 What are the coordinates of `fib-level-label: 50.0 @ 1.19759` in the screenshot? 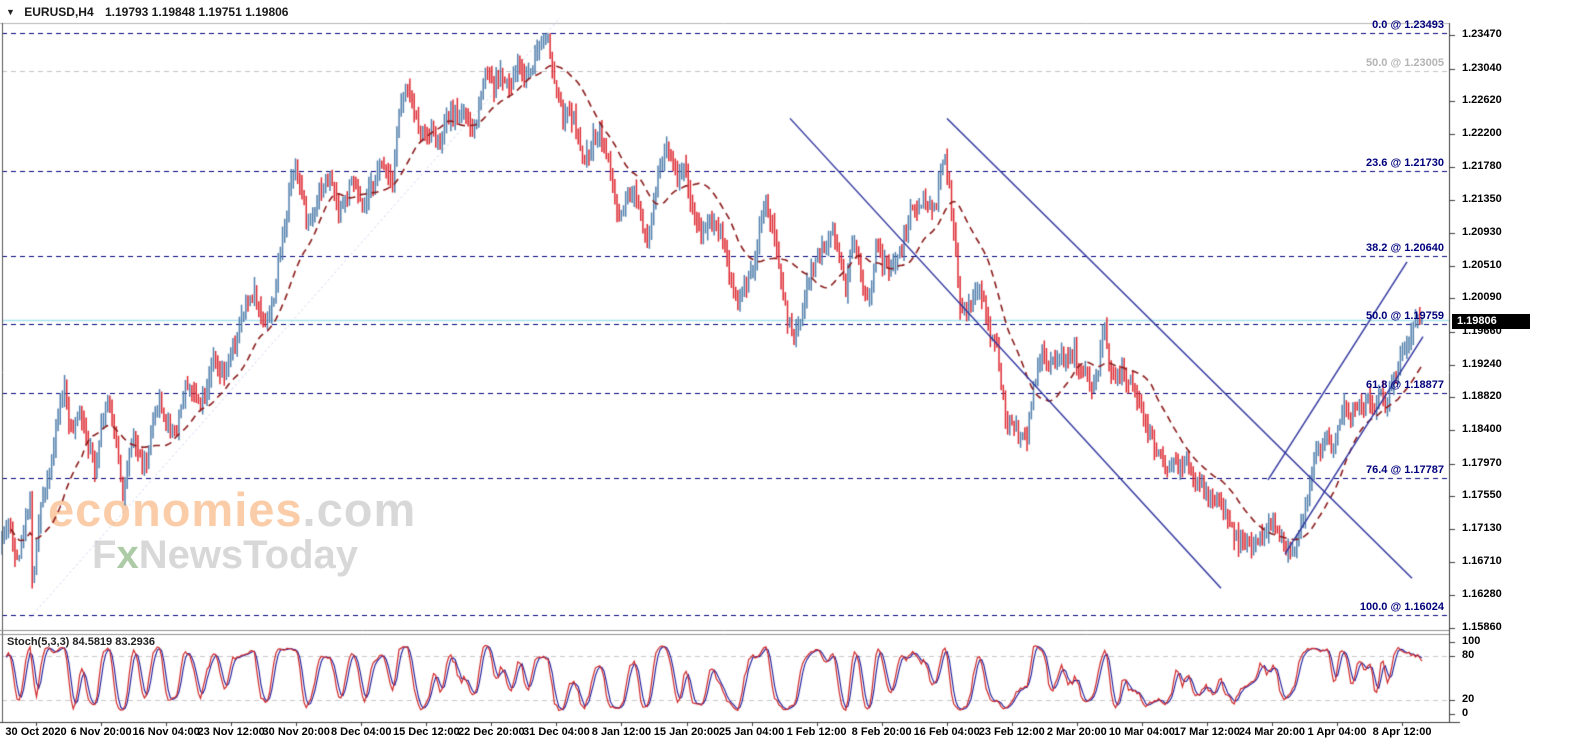 It's located at (1404, 316).